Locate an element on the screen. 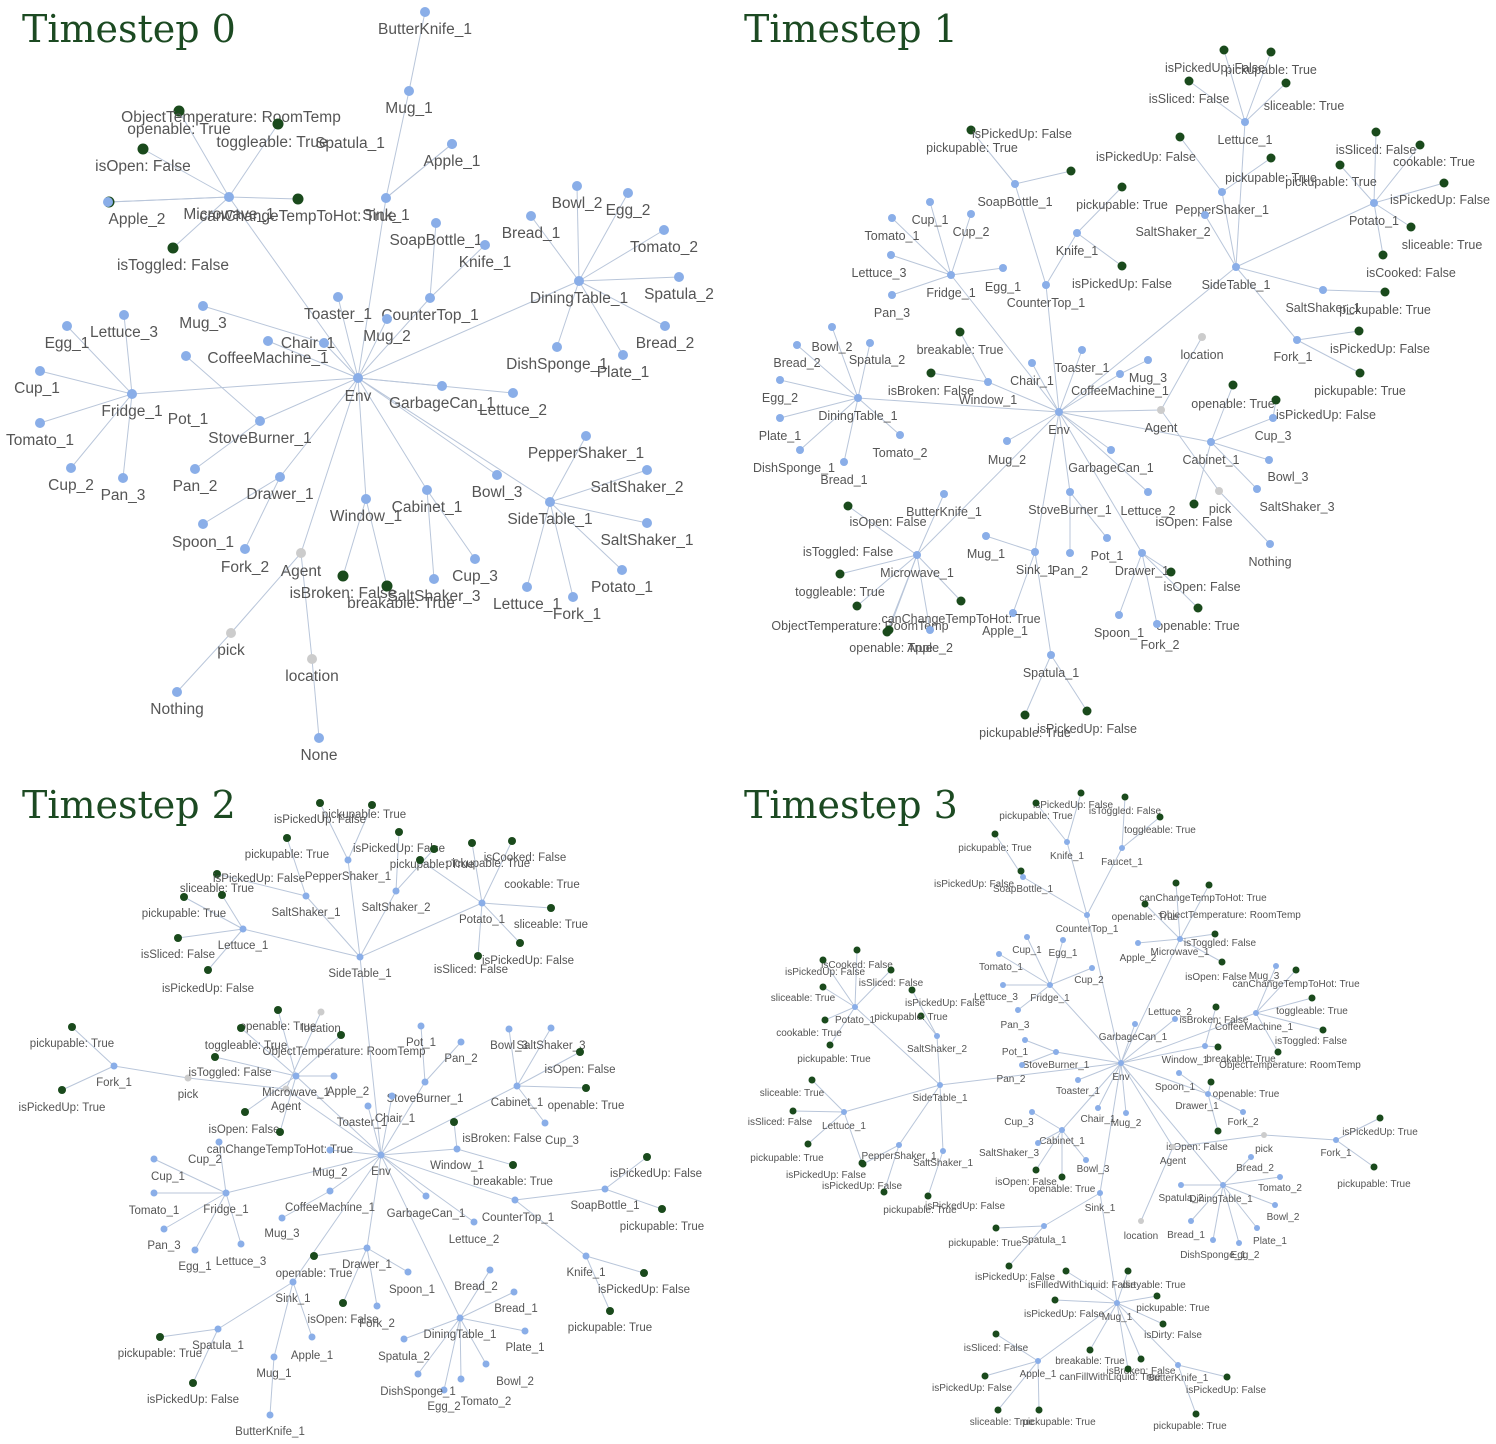 The image size is (1496, 1444). node-label-f1-ispickedup: isPickedUp: False is located at coordinates (1380, 349).